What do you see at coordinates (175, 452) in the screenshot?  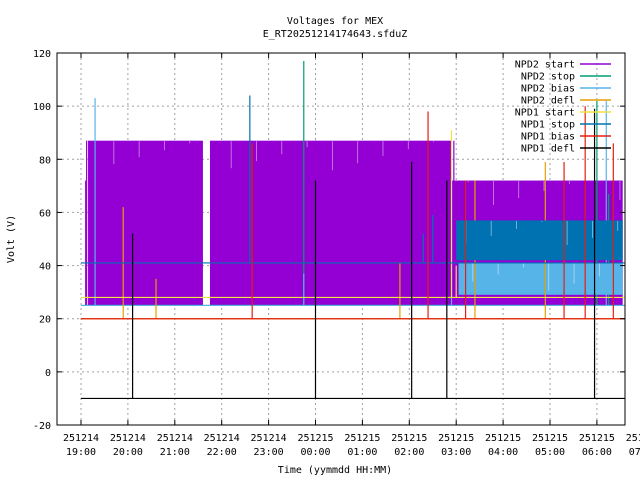 I see `x-tick-time: 21:00` at bounding box center [175, 452].